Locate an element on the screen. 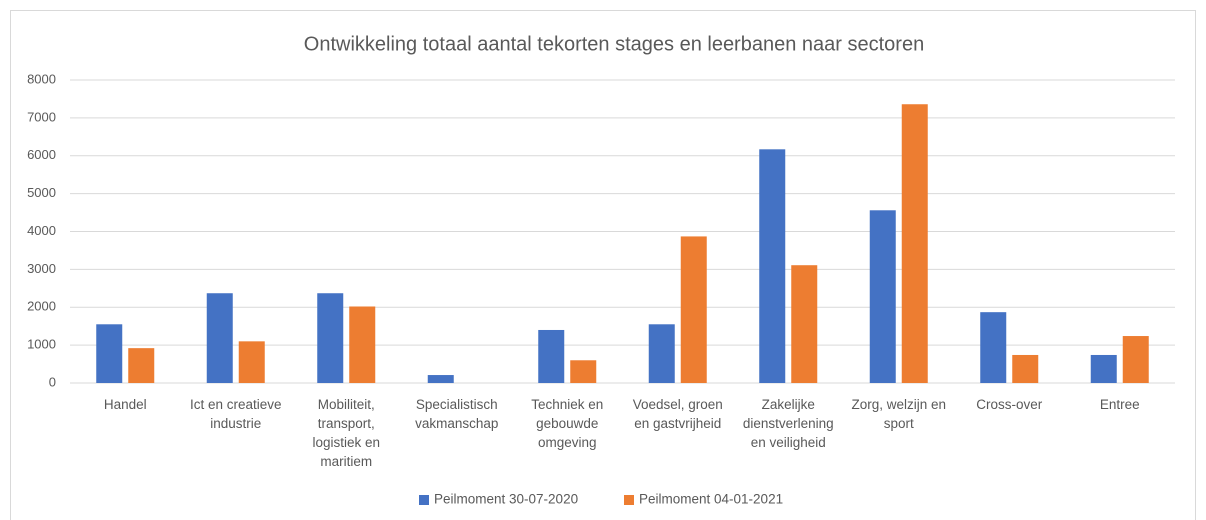 The image size is (1206, 520). y-tick-label: 0 is located at coordinates (52, 381).